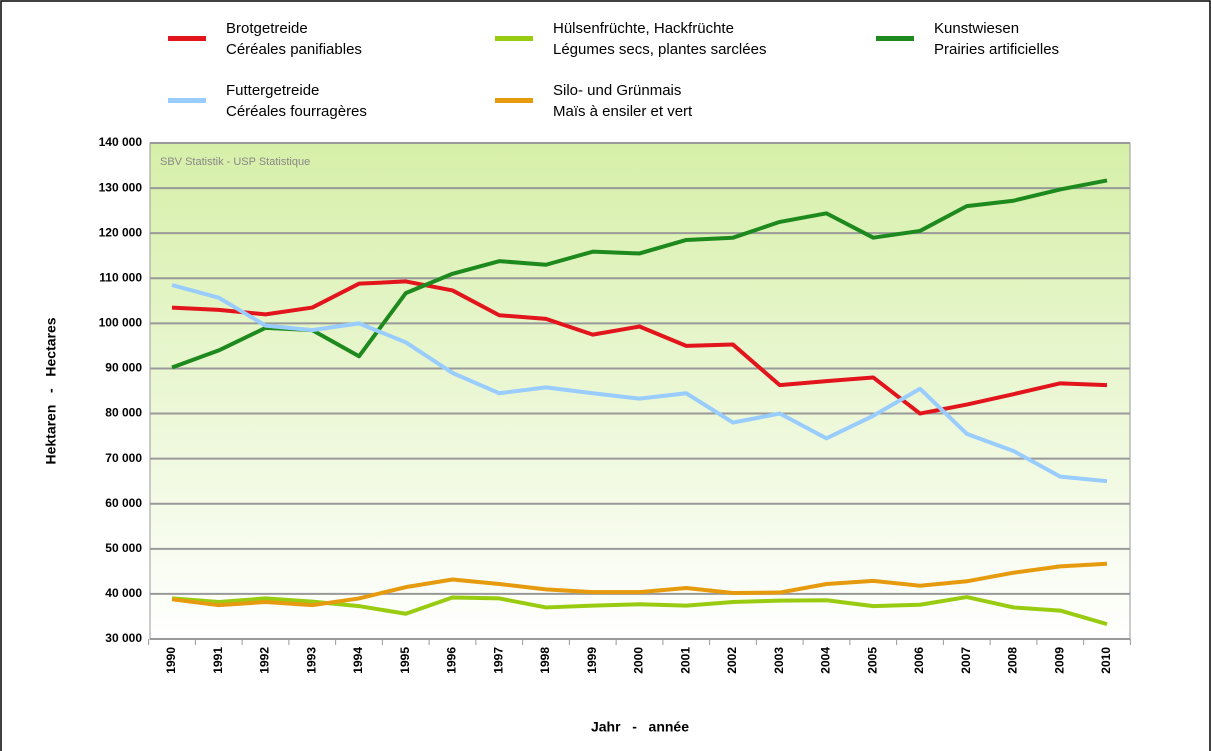 The image size is (1211, 751). What do you see at coordinates (235, 162) in the screenshot?
I see `annotation: SBV Statistik - USP Statistique` at bounding box center [235, 162].